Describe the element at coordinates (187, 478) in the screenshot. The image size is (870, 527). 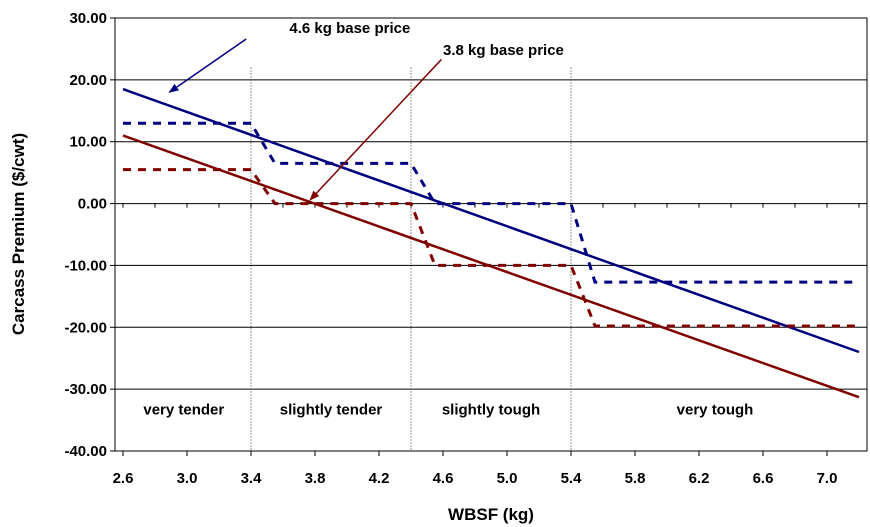
I see `x-tick-label: 3.0` at that location.